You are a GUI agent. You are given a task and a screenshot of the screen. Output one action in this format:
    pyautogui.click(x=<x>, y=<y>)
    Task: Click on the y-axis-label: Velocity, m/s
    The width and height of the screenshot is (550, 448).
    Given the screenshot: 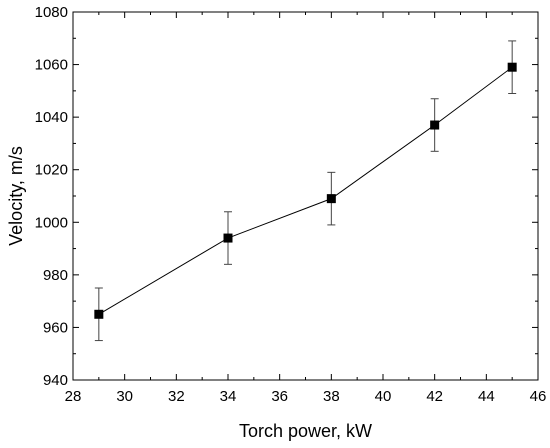 What is the action you would take?
    pyautogui.click(x=16, y=196)
    